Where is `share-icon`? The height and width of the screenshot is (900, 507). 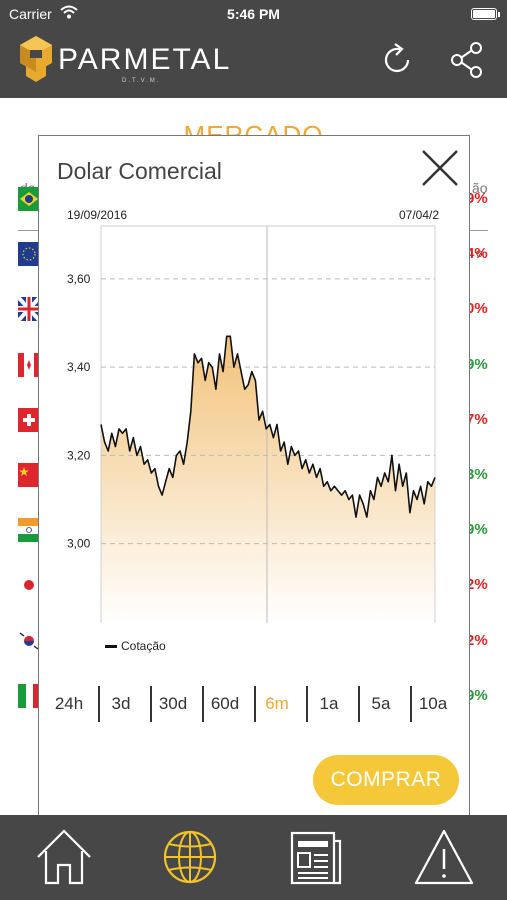
share-icon is located at coordinates (467, 60).